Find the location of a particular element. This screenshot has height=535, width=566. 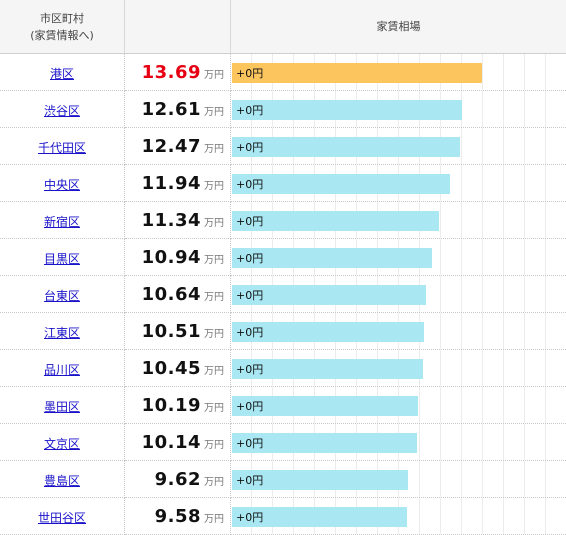

ward-cell: 豊島区 is located at coordinates (62, 479).